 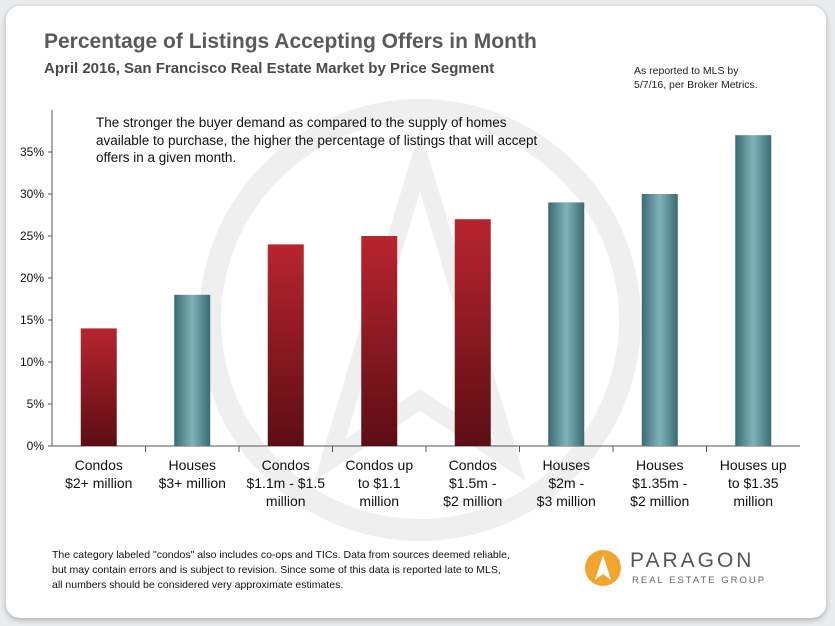 What do you see at coordinates (32, 320) in the screenshot?
I see `y-tick-label: 15%` at bounding box center [32, 320].